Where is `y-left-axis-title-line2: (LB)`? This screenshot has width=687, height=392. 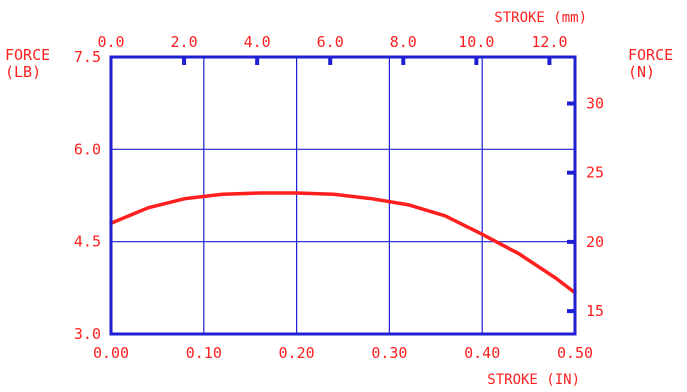
y-left-axis-title-line2: (LB) is located at coordinates (23, 72).